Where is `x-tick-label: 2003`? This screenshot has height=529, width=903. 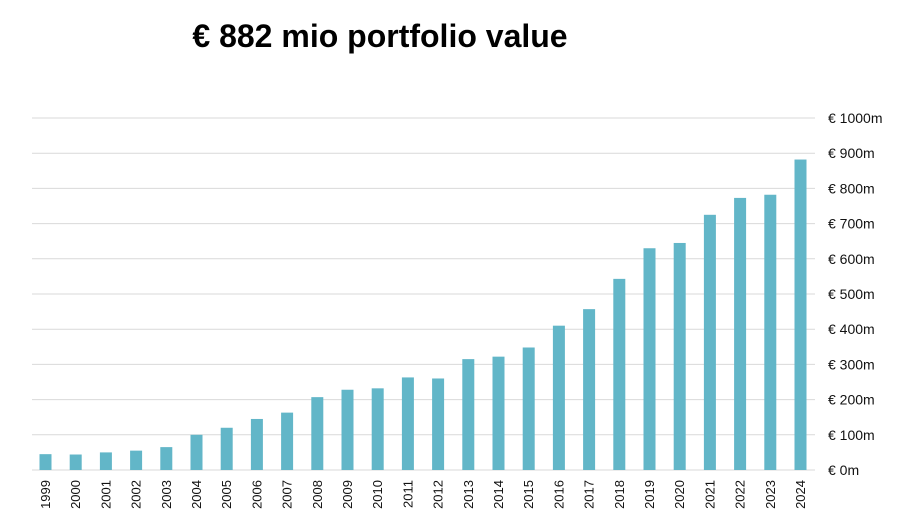
x-tick-label: 2003 is located at coordinates (166, 494).